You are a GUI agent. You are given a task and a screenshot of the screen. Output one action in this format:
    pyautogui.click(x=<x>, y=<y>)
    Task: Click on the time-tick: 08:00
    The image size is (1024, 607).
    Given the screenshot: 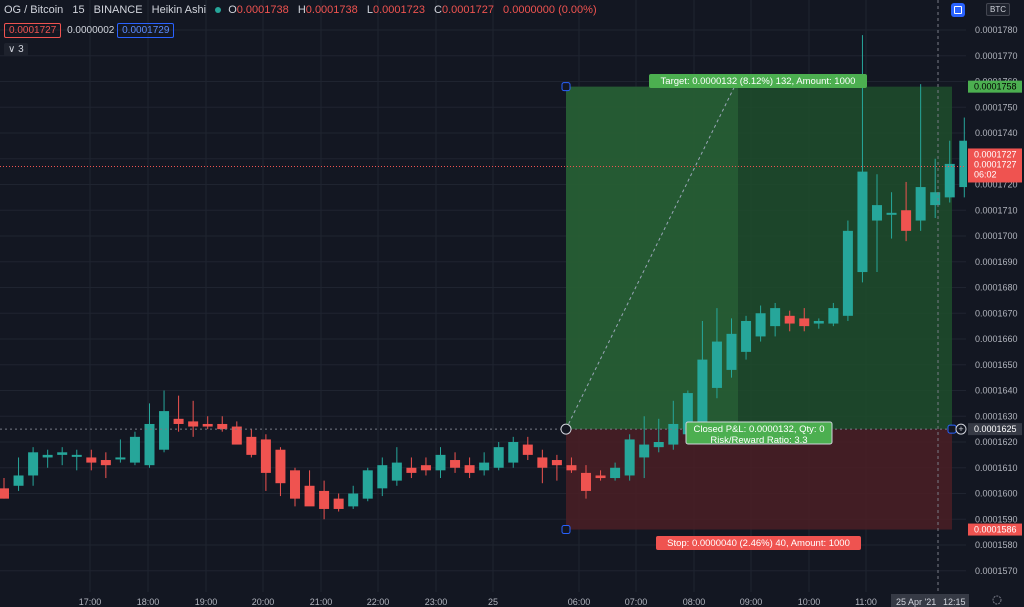 What is the action you would take?
    pyautogui.click(x=694, y=602)
    